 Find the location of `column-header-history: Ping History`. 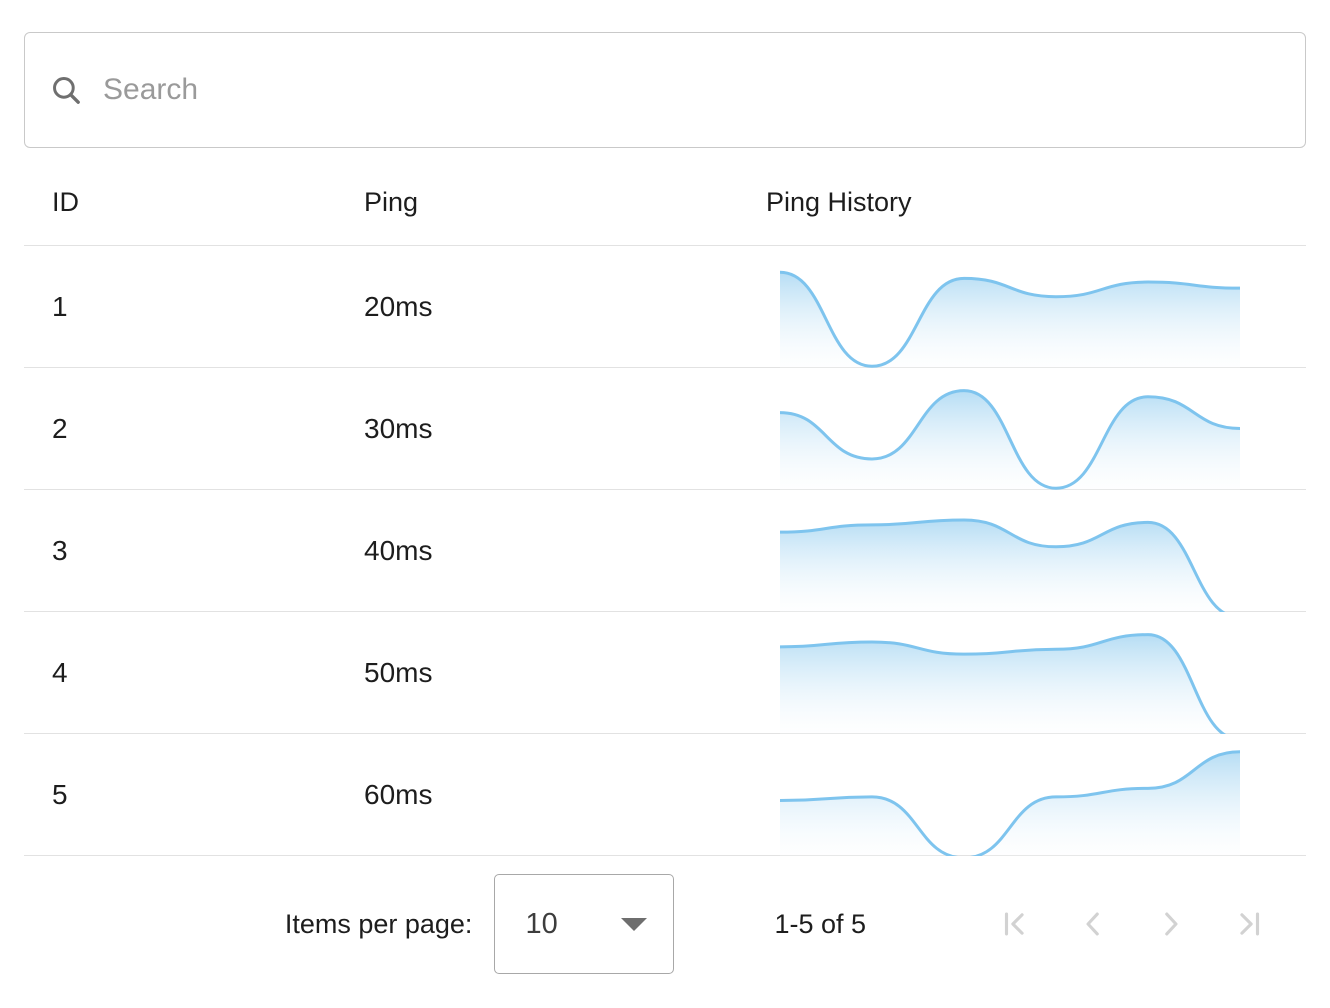

column-header-history: Ping History is located at coordinates (839, 202).